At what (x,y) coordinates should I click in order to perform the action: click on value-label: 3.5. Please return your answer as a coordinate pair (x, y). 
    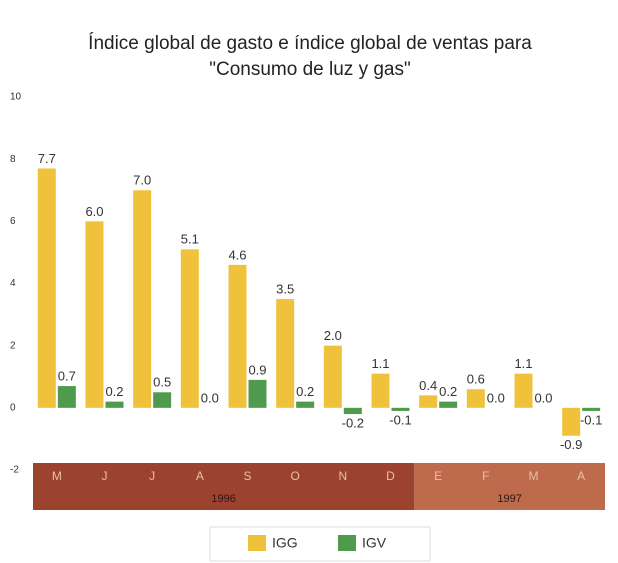
    Looking at the image, I should click on (285, 288).